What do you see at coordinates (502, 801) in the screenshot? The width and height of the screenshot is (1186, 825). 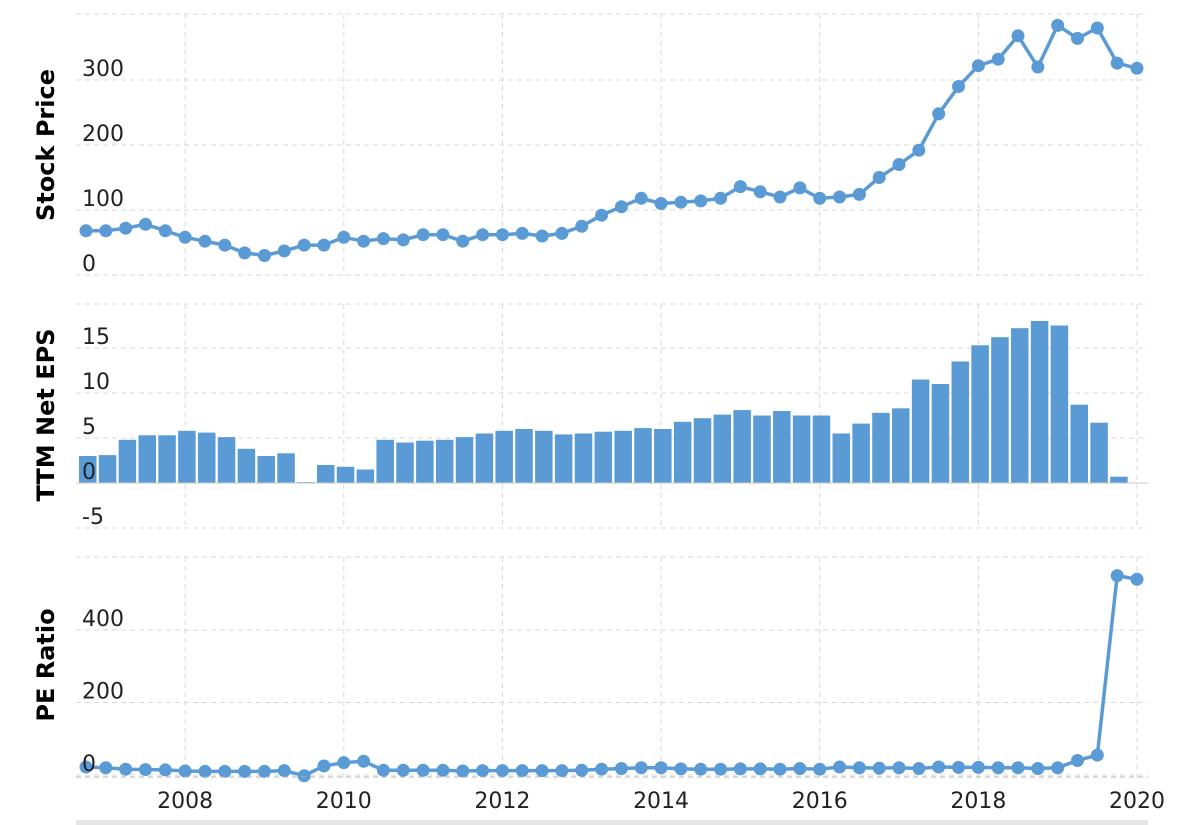 I see `x-tick-label: 2012` at bounding box center [502, 801].